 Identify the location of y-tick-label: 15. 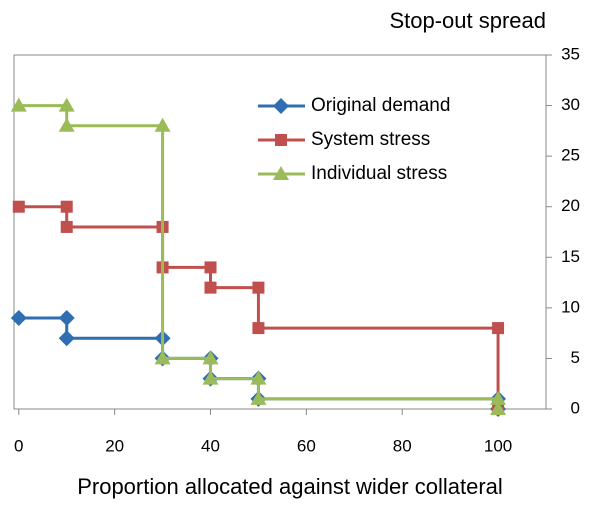
(570, 256).